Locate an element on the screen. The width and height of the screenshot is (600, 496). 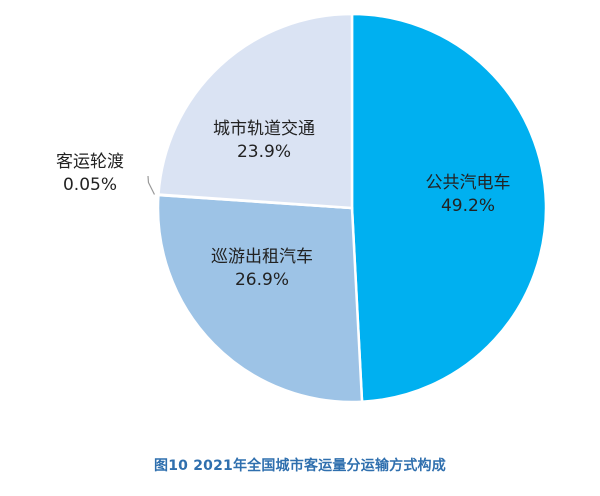
slice-label-4: 城市轨道交通 is located at coordinates (264, 129).